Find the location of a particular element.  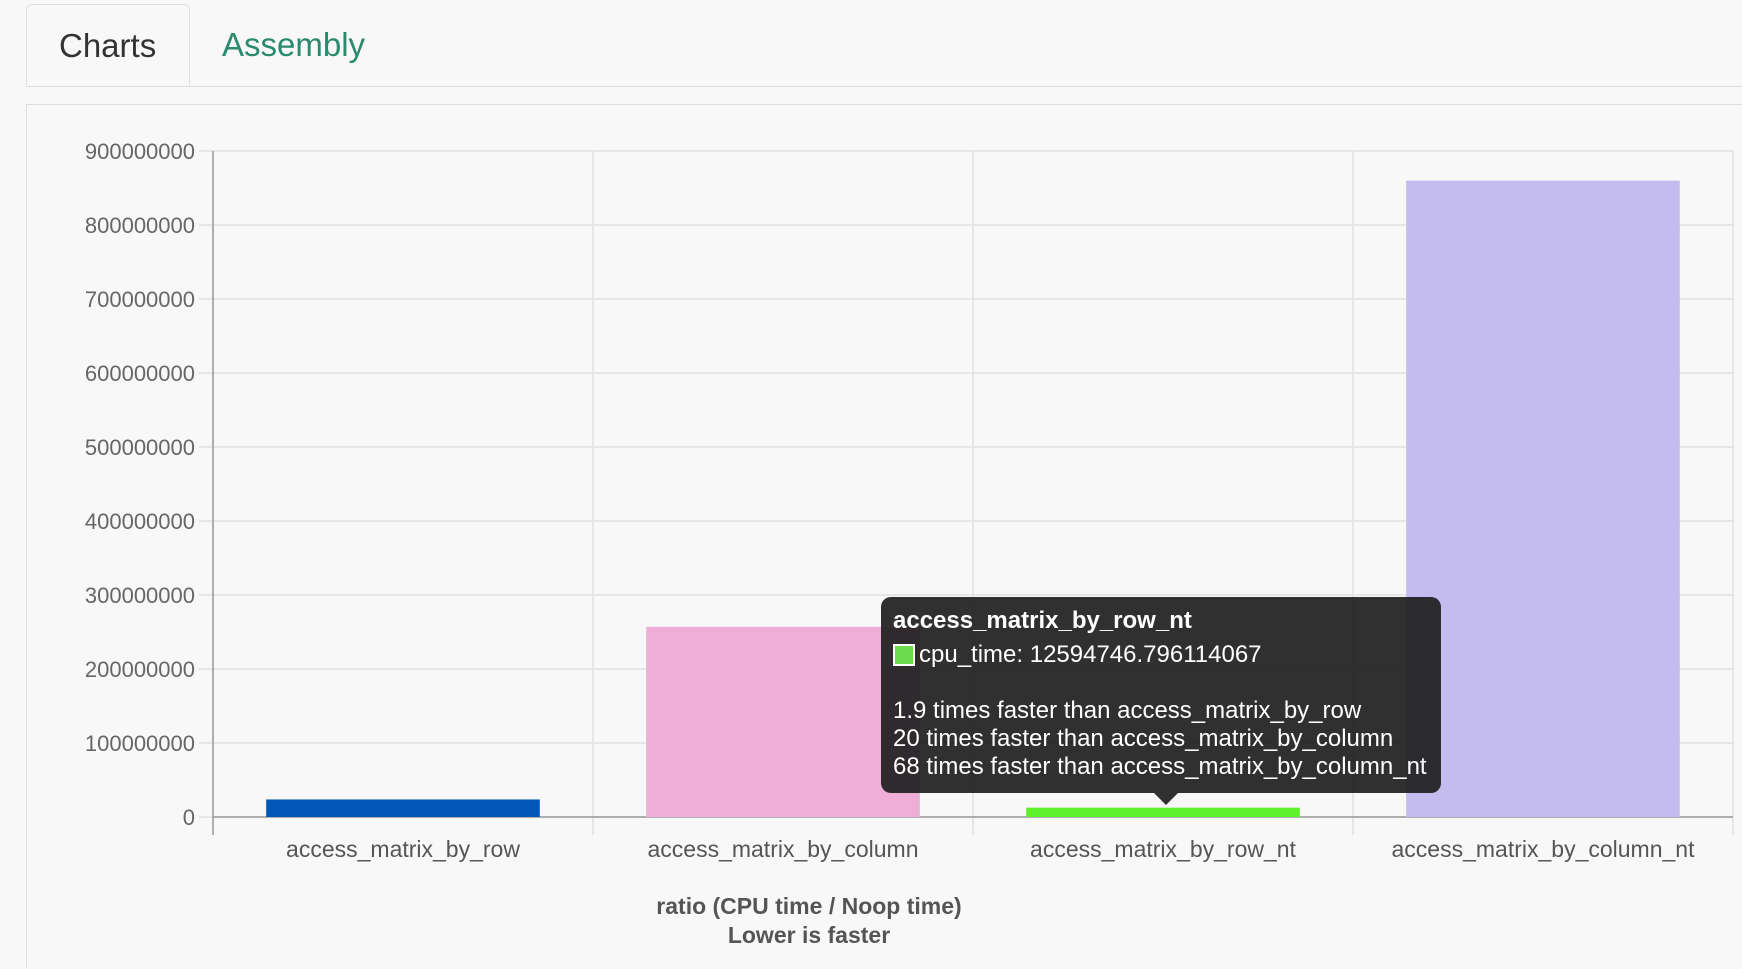

x-tick-label: access_matrix_by_row_nt is located at coordinates (1163, 849).